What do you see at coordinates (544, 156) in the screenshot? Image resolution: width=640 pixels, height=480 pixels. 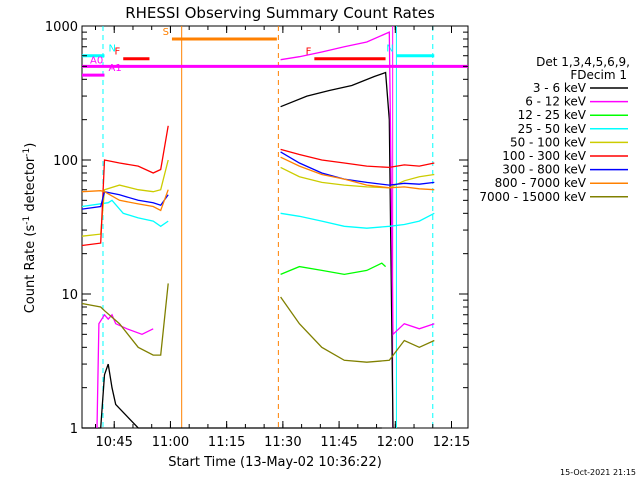 I see `legend-label-5: 100 - 300 keV` at bounding box center [544, 156].